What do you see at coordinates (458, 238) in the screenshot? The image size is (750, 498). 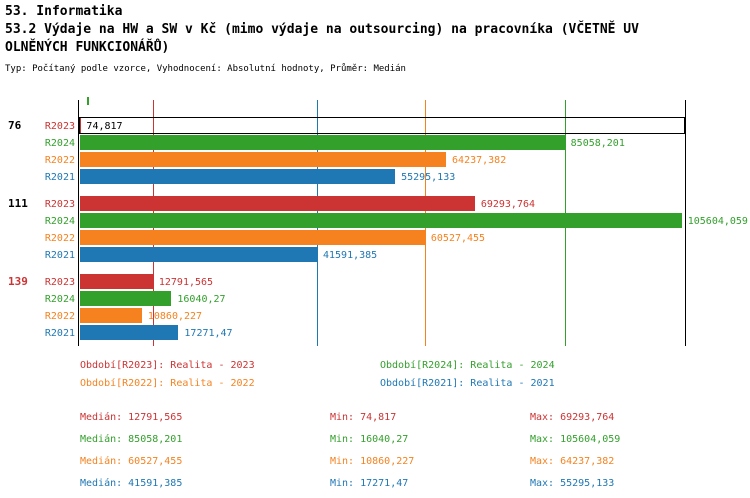 I see `value-label-111-r2022: 60527,455` at bounding box center [458, 238].